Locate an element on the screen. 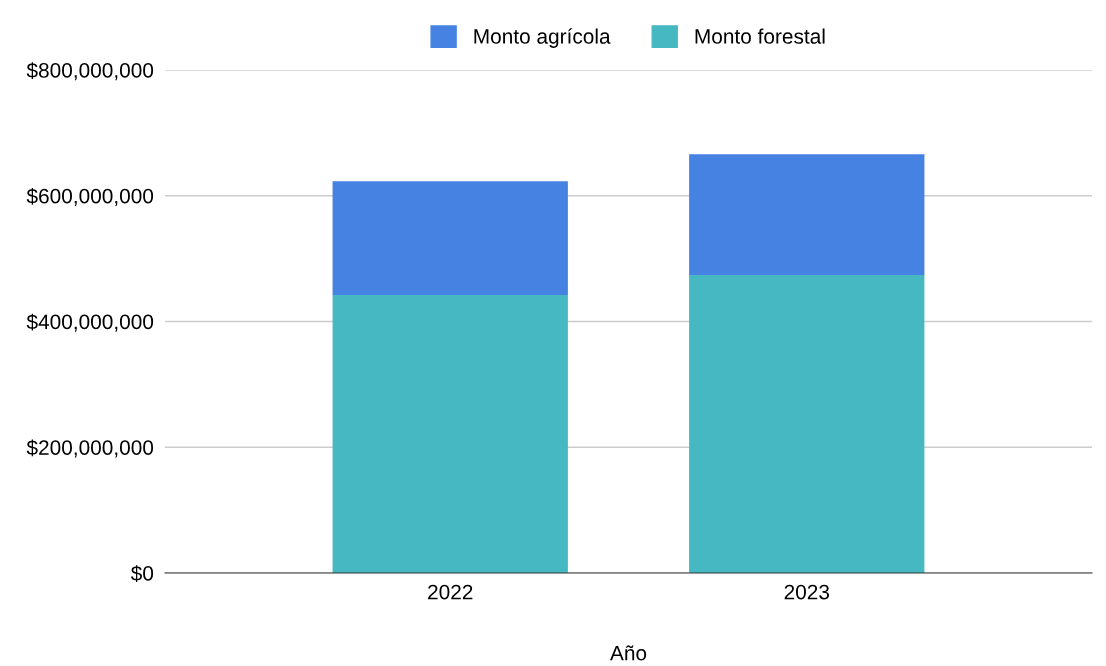  legend-label: Monto agrícola is located at coordinates (542, 38).